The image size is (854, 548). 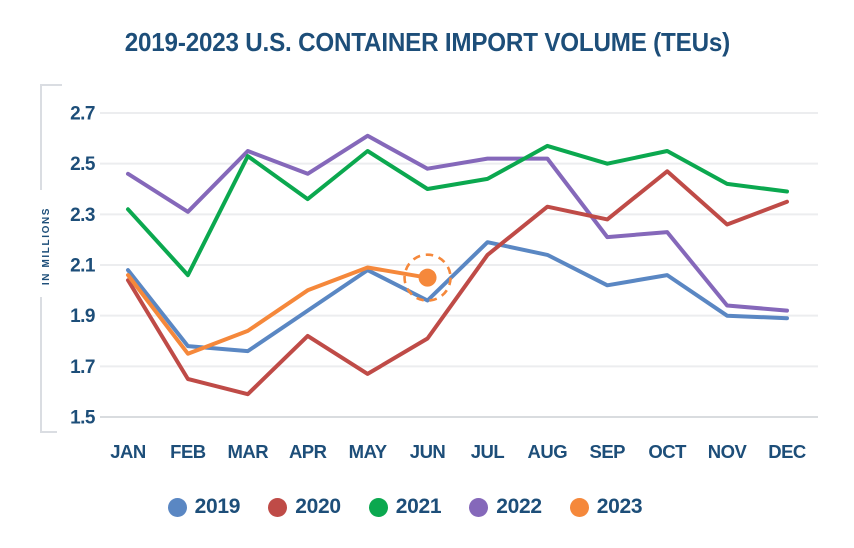 I want to click on legend-label: 2020, so click(x=318, y=506).